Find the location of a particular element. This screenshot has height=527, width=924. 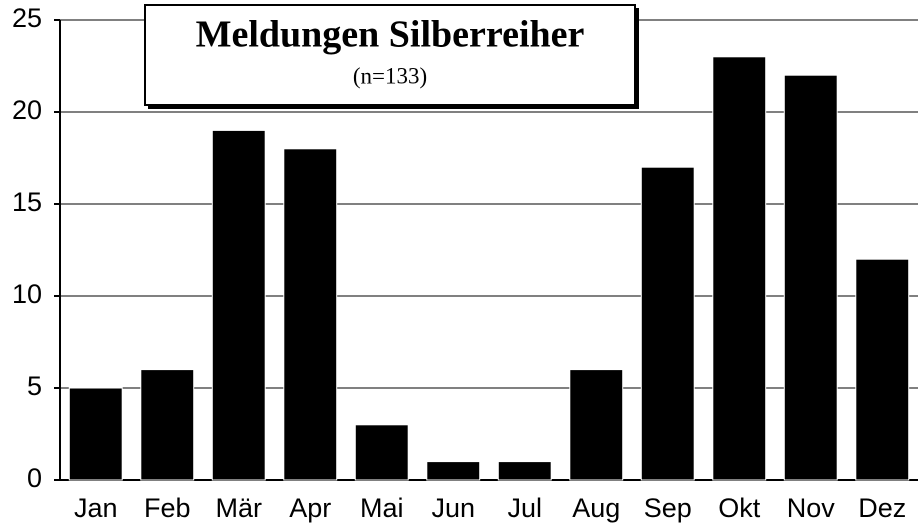

x-tick-label: Feb is located at coordinates (167, 508).